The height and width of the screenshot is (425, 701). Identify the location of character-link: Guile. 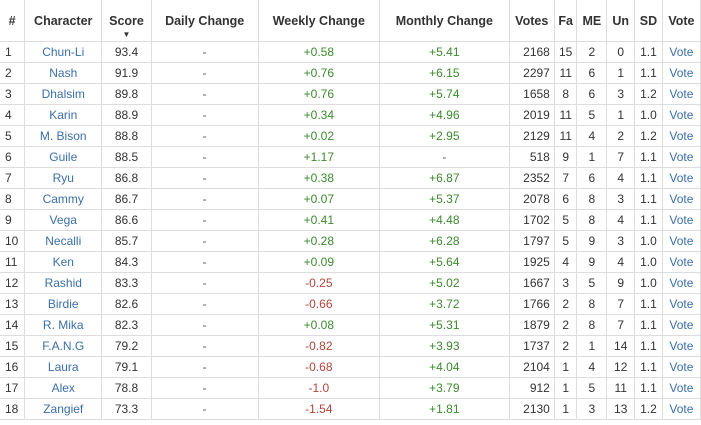
(63, 157).